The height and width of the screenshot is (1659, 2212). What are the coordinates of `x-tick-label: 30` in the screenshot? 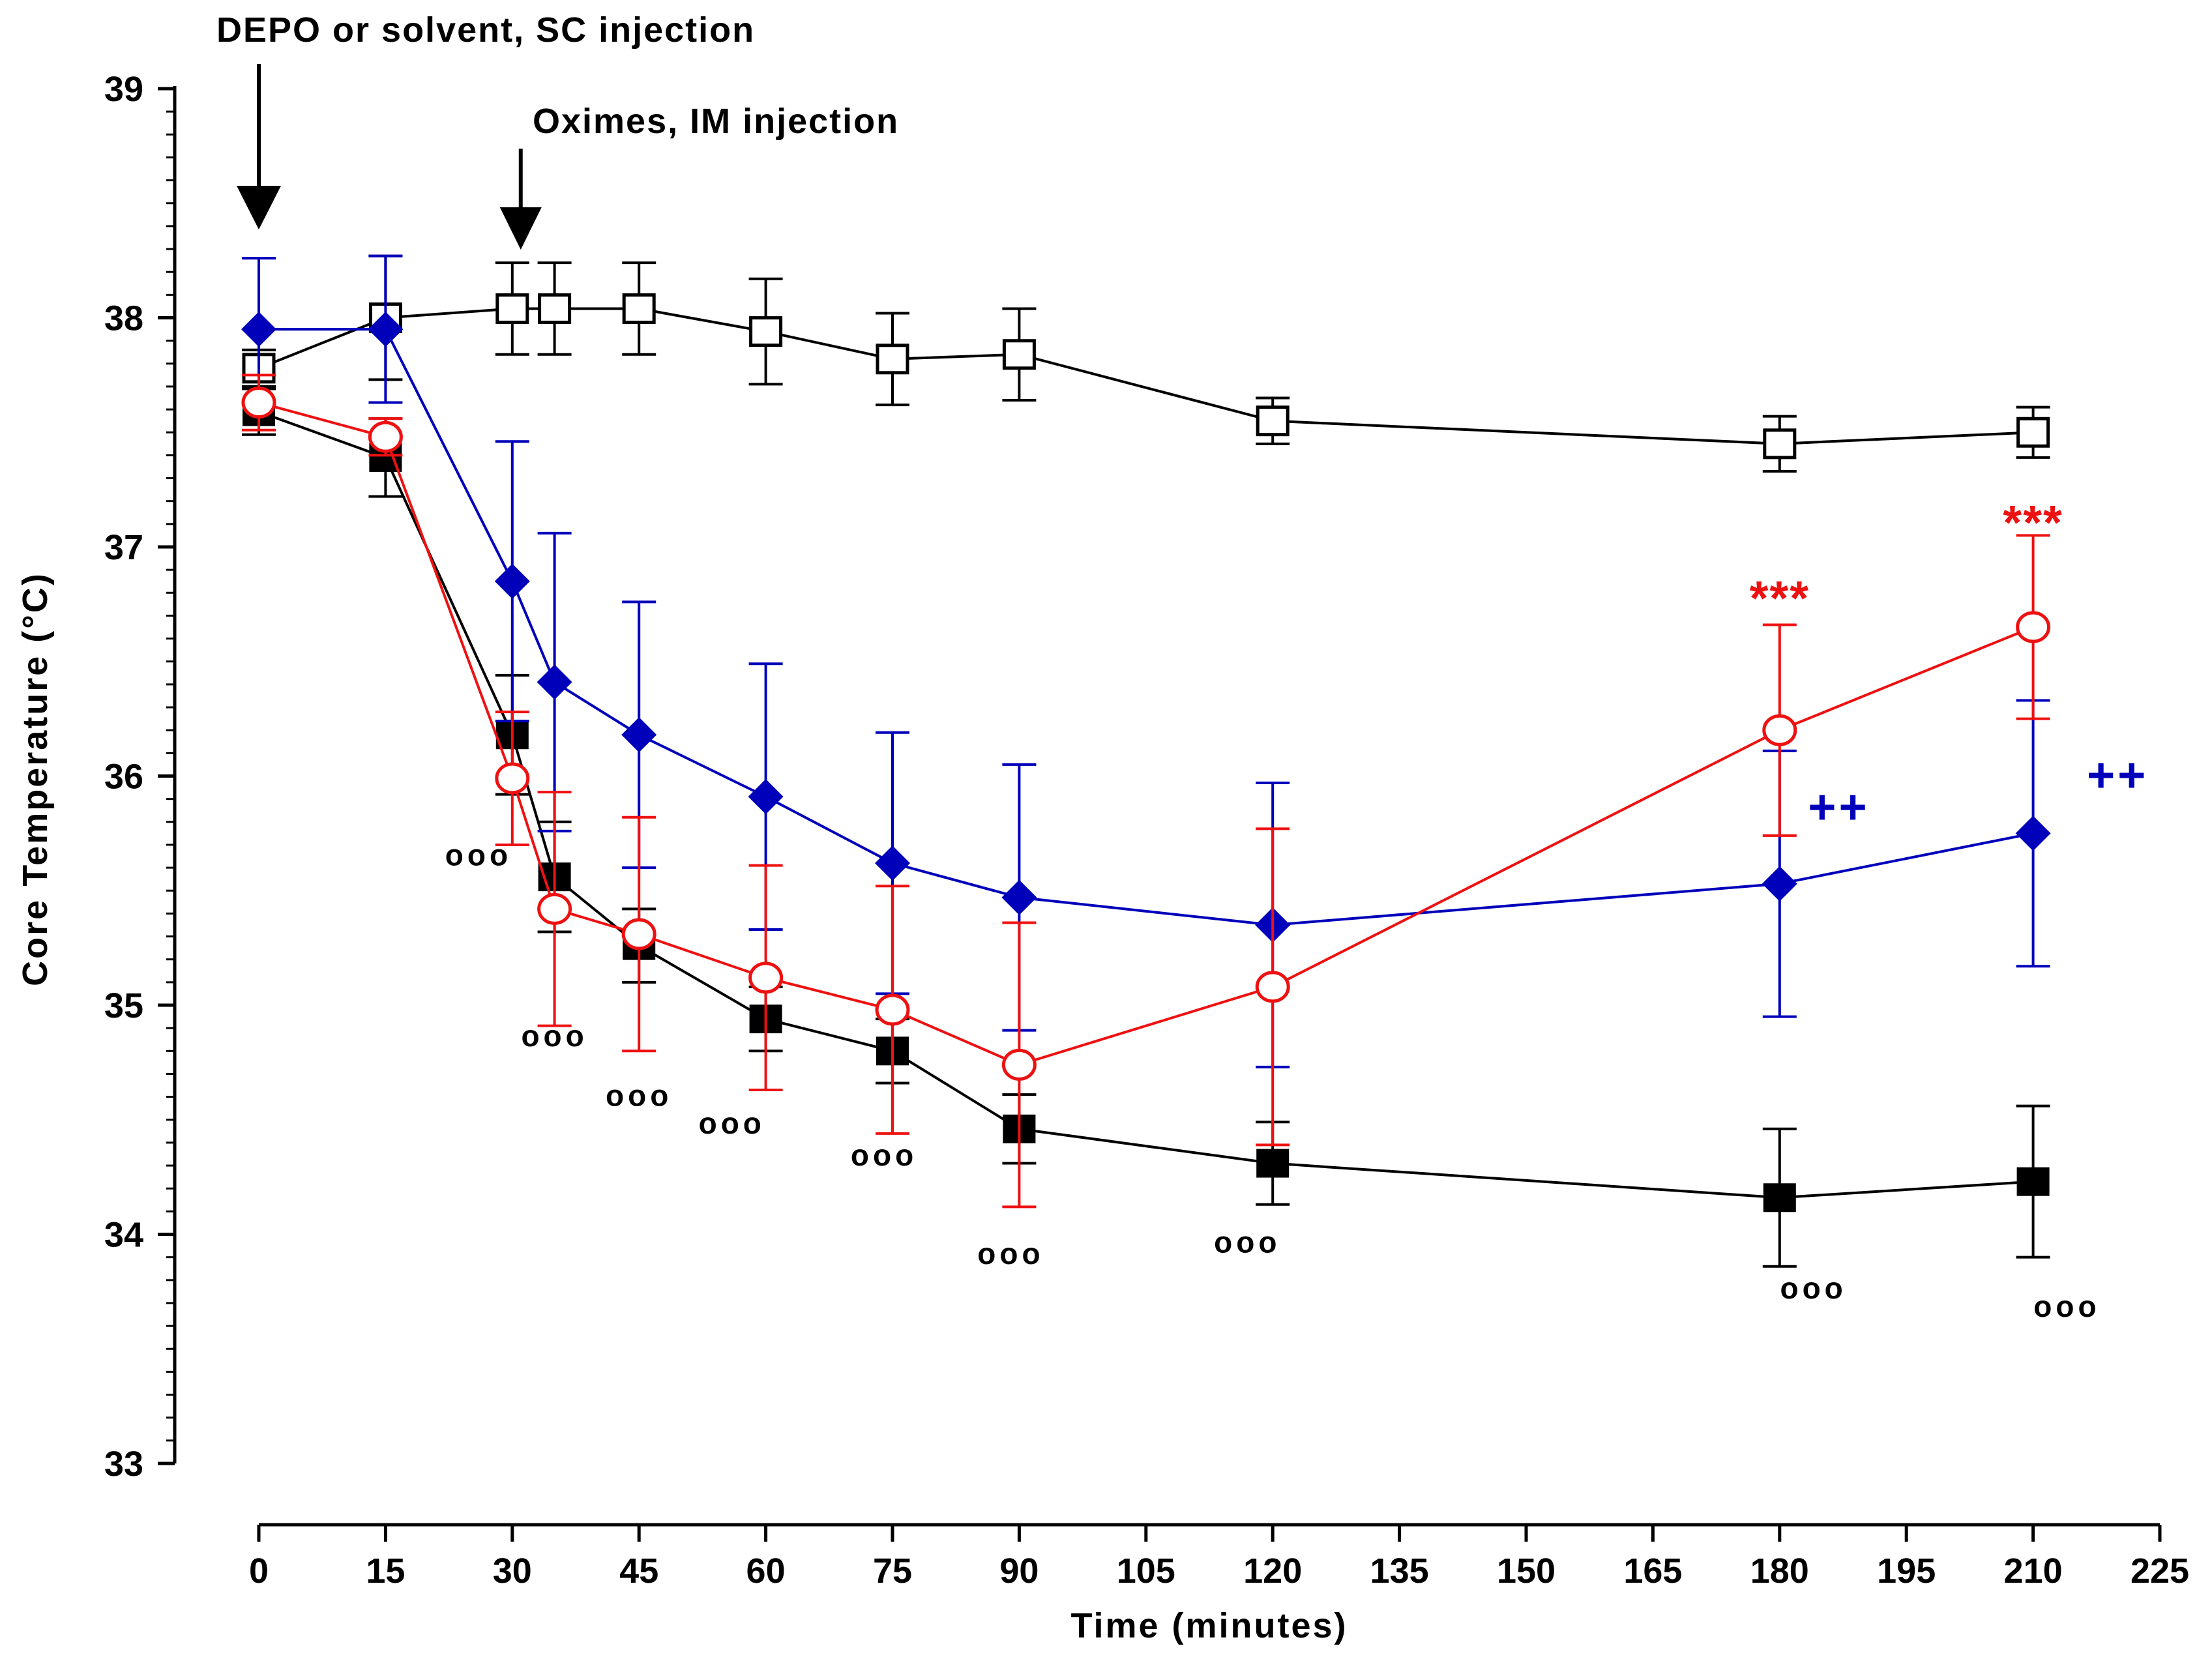 It's located at (512, 1571).